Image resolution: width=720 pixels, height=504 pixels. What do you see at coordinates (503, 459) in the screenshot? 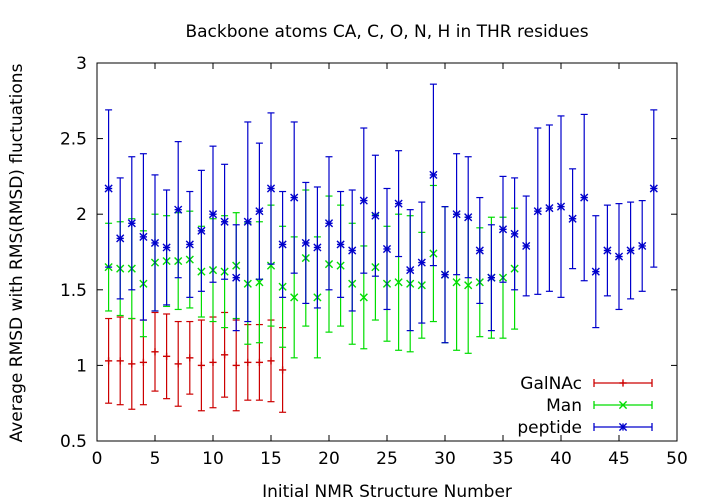
I see `x-tick-label: 35` at bounding box center [503, 459].